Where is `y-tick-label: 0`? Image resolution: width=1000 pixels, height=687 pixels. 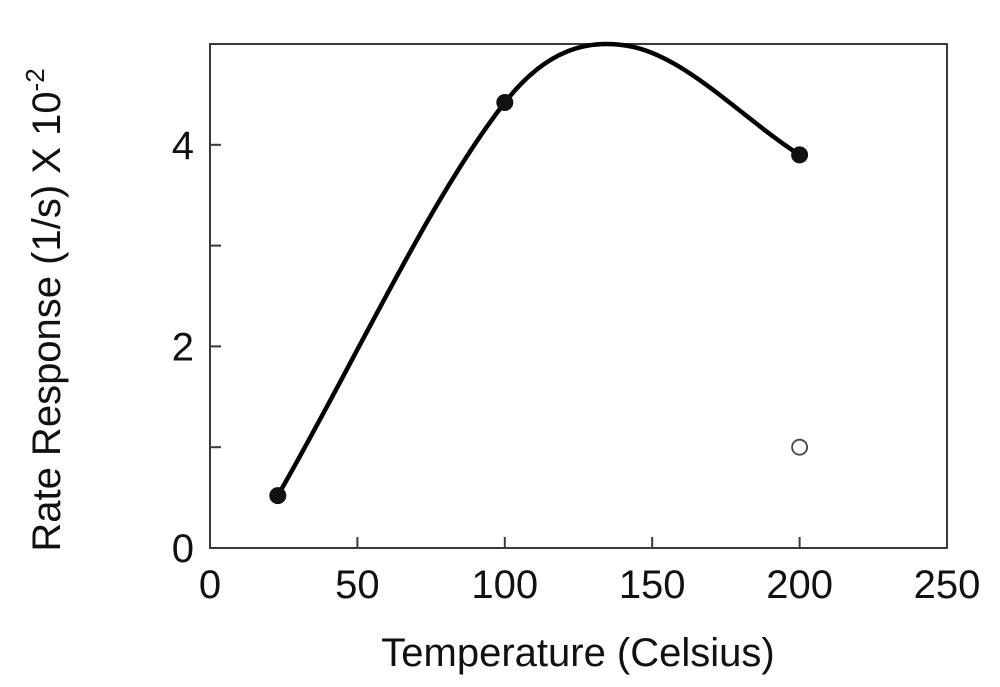
y-tick-label: 0 is located at coordinates (183, 549).